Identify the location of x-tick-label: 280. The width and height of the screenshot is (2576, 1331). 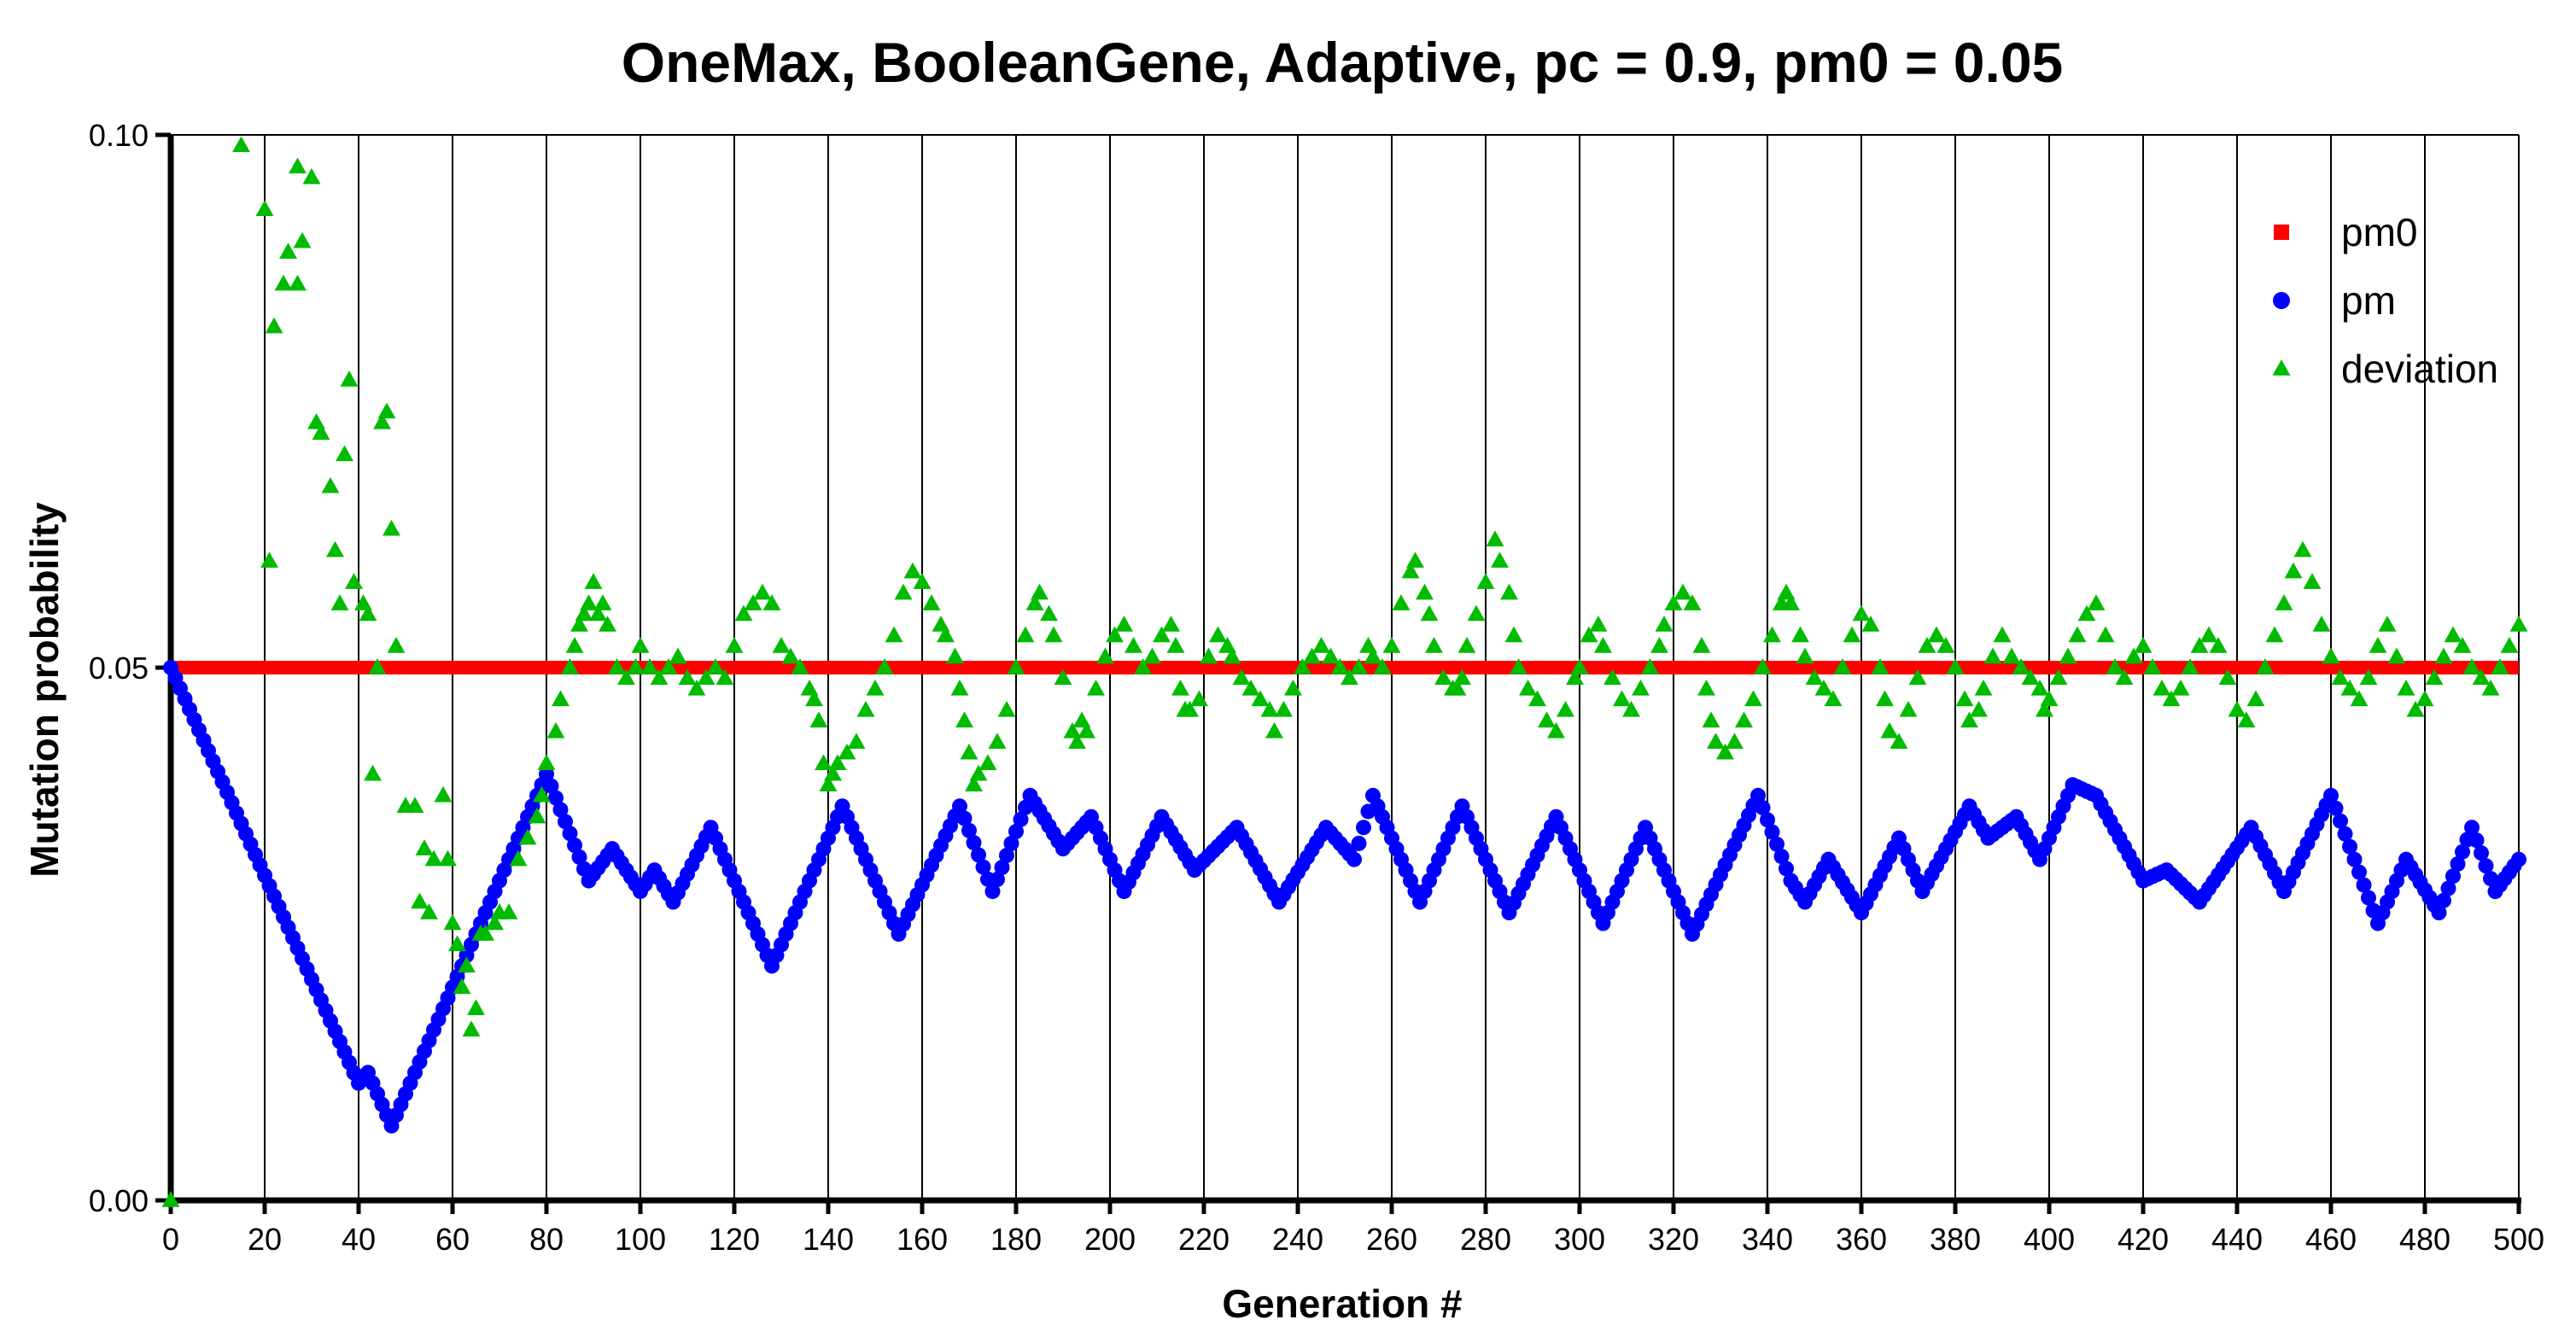
(1485, 1239).